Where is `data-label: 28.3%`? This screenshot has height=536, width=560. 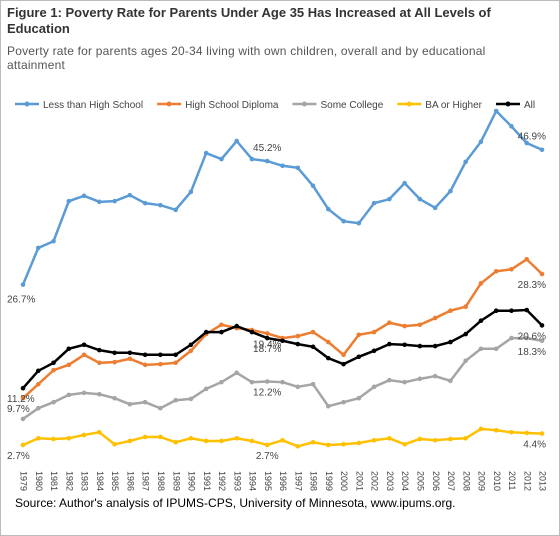 data-label: 28.3% is located at coordinates (532, 285).